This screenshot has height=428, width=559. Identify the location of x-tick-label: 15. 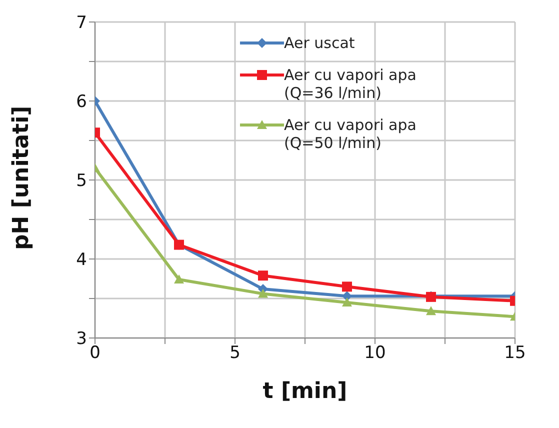
(515, 353).